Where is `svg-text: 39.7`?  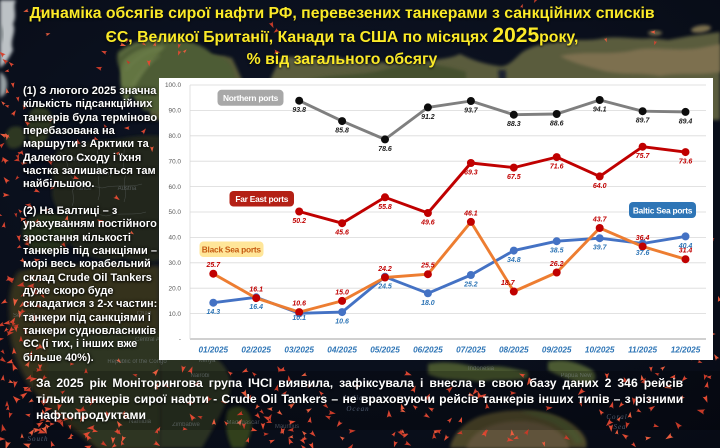
svg-text: 39.7 is located at coordinates (600, 248).